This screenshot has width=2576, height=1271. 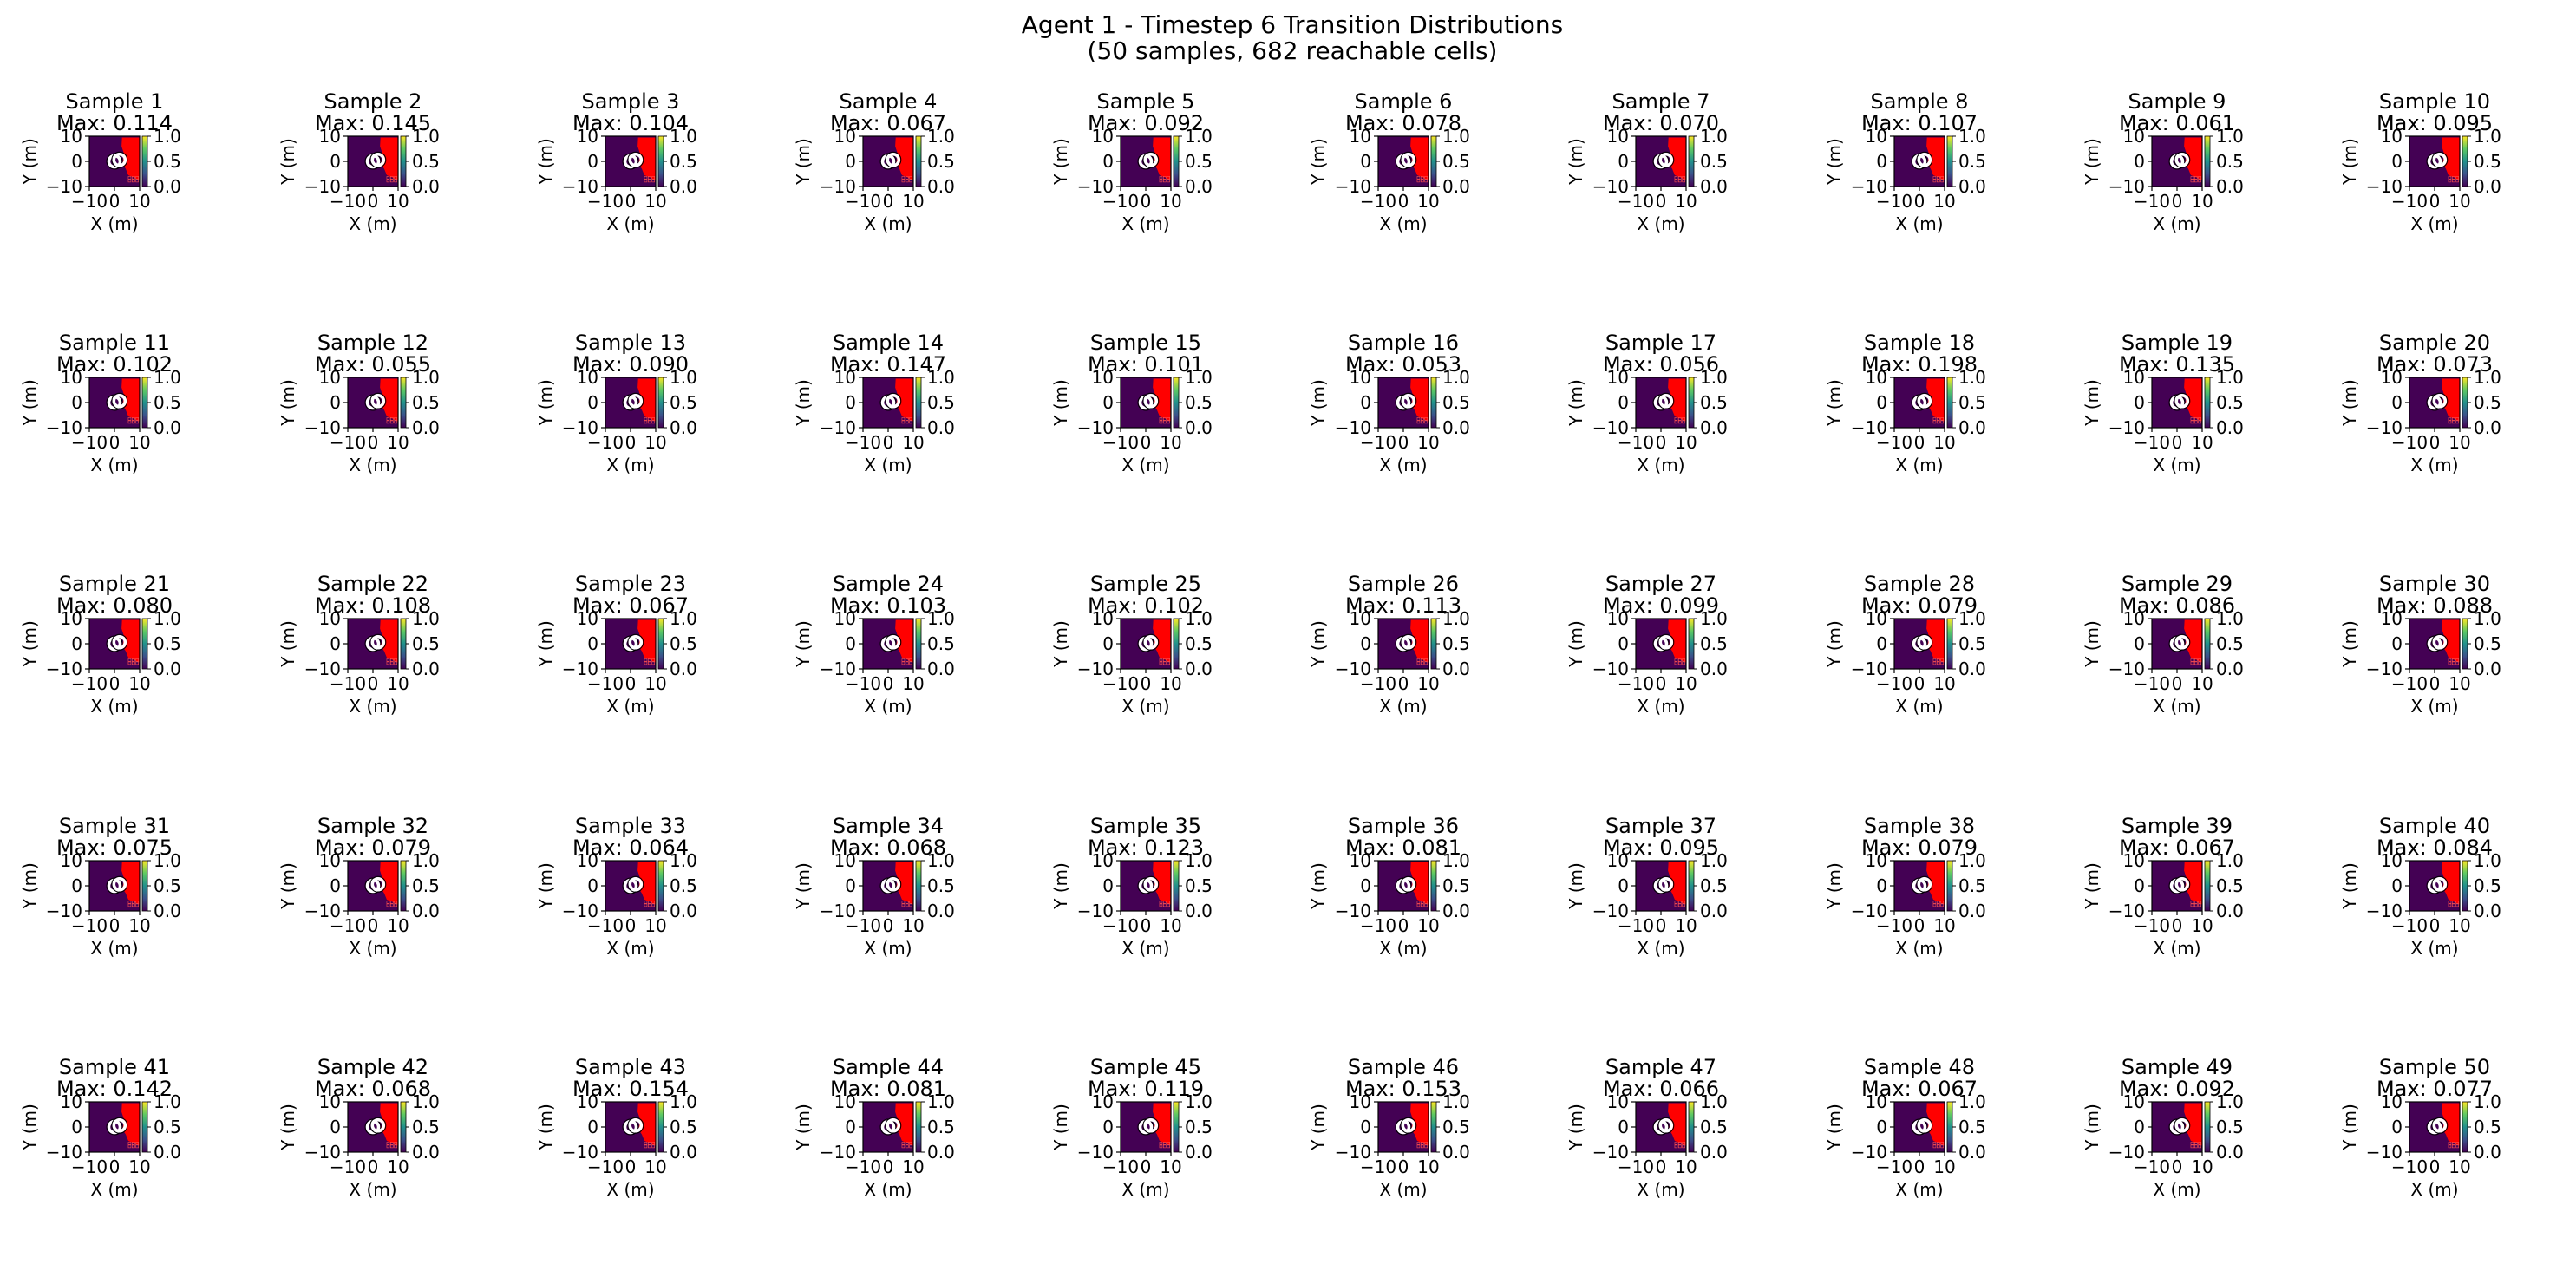 I want to click on panel-max-label: Max: 0.073, so click(x=2435, y=364).